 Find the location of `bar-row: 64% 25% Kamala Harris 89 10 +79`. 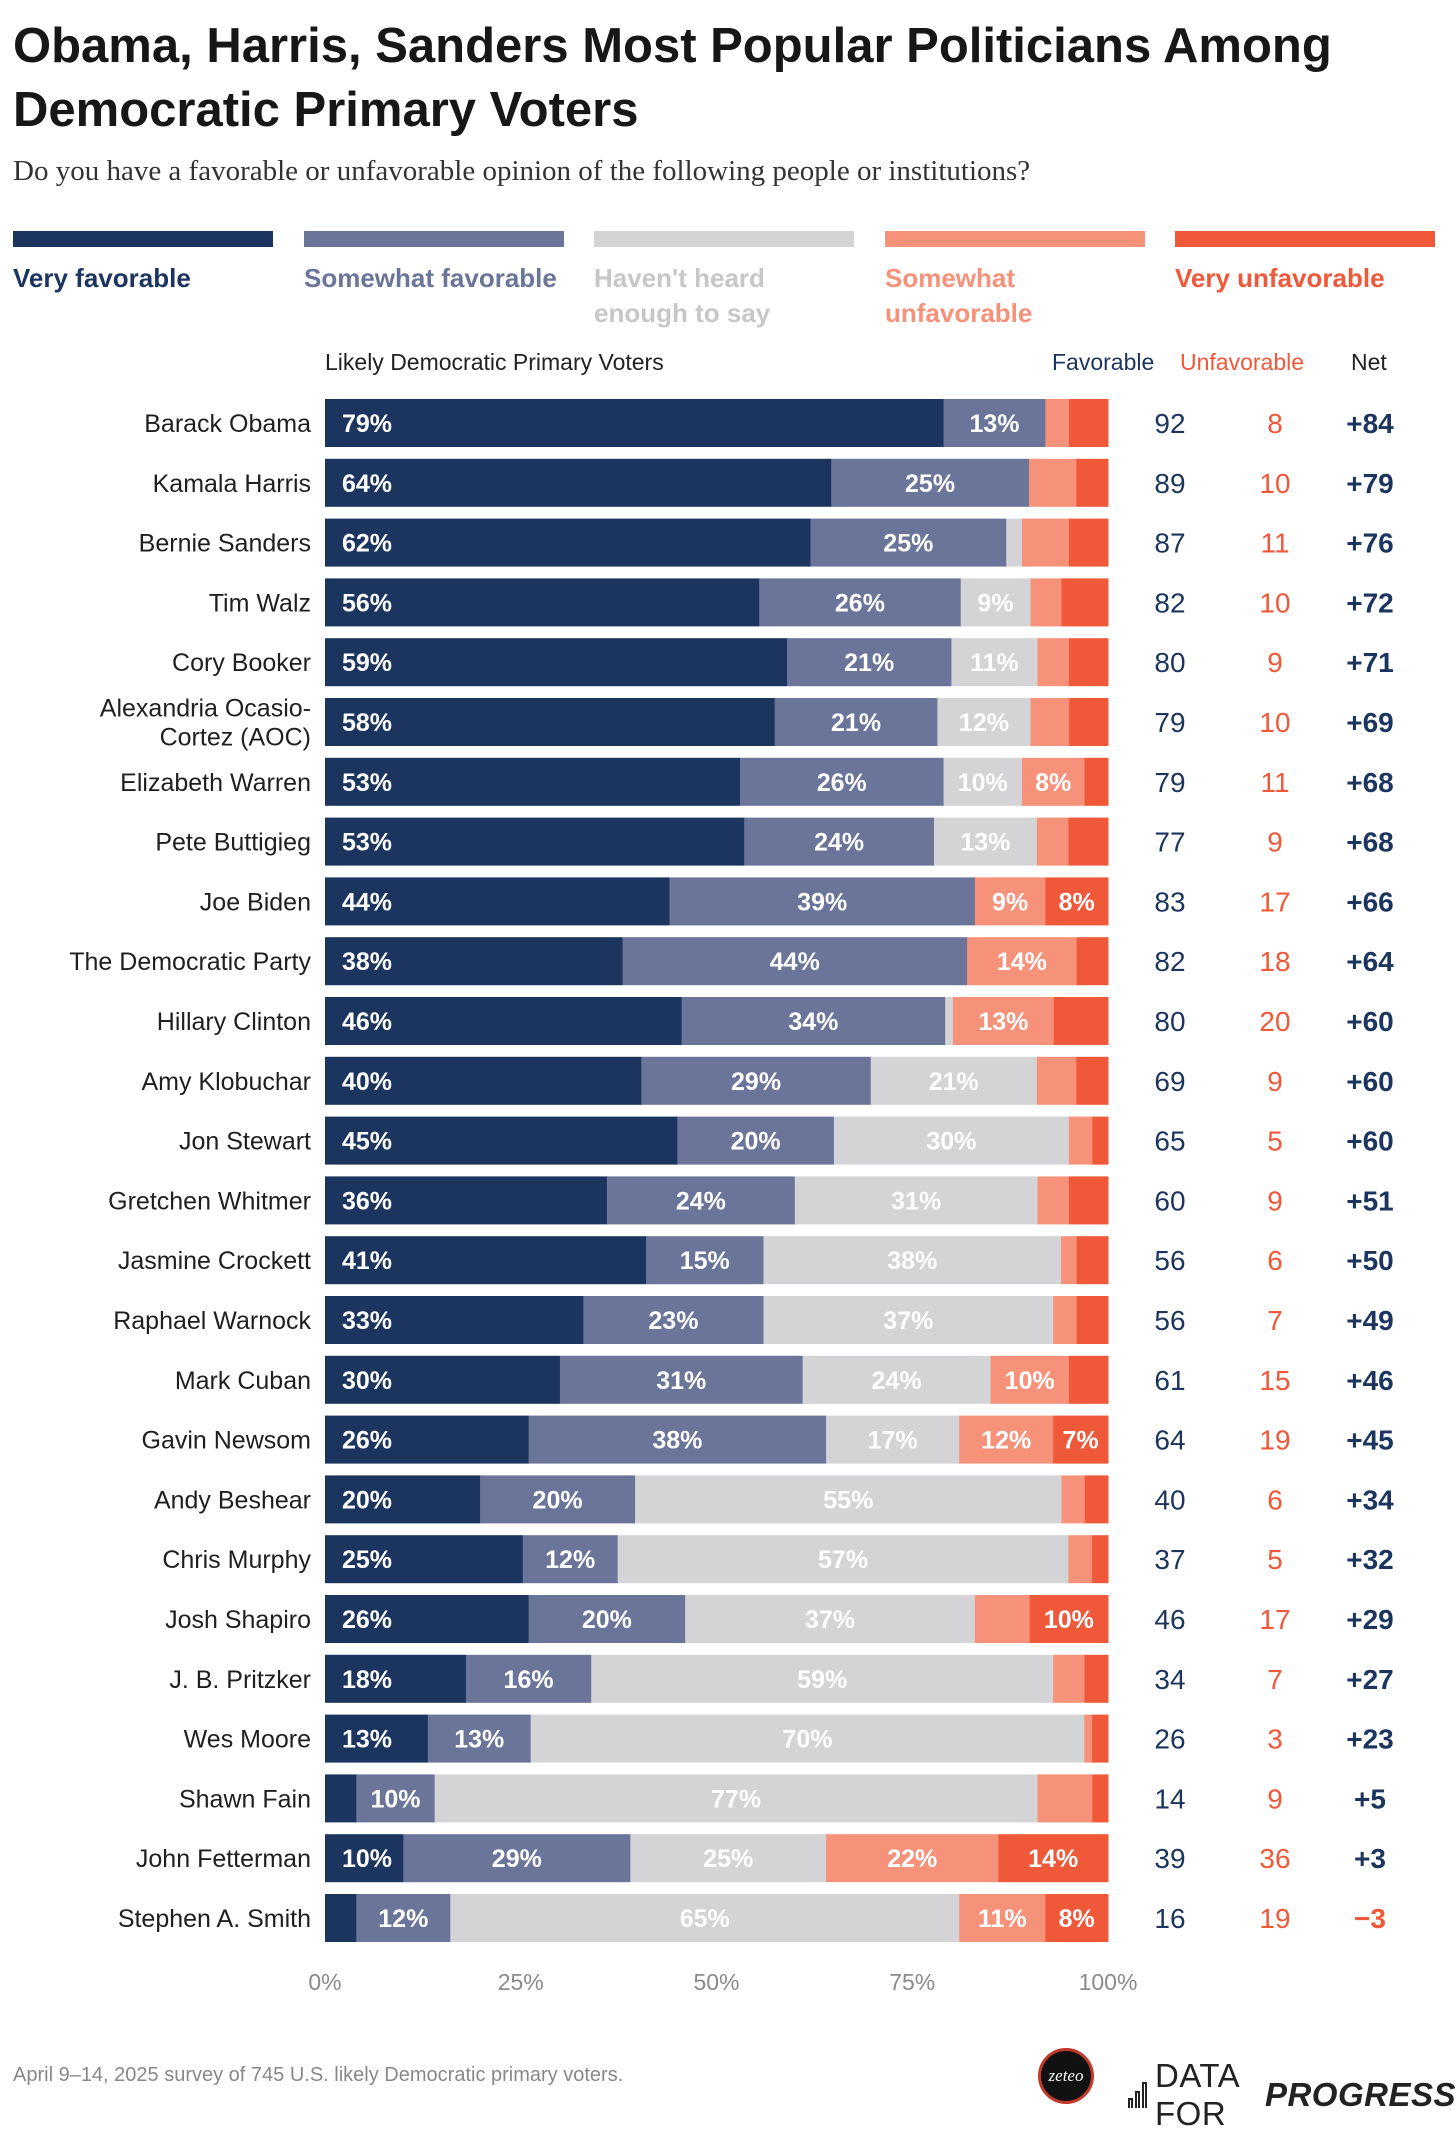

bar-row: 64% 25% Kamala Harris 89 10 +79 is located at coordinates (773, 482).